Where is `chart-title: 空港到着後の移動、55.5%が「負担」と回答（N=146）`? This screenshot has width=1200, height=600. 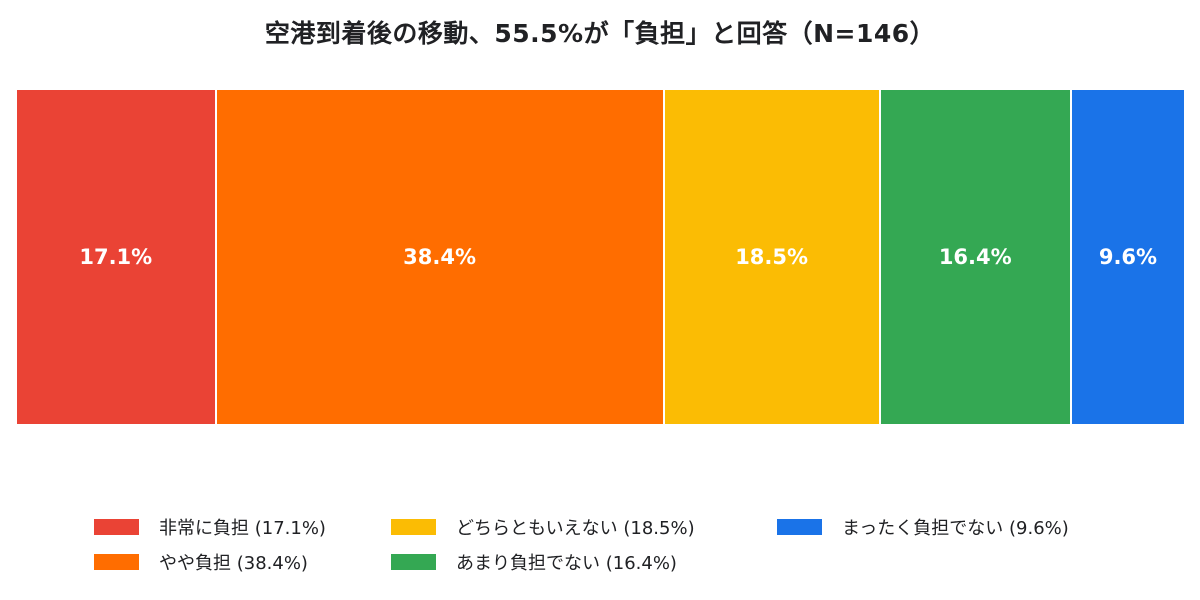
chart-title: 空港到着後の移動、55.5%が「負担」と回答（N=146） is located at coordinates (600, 33).